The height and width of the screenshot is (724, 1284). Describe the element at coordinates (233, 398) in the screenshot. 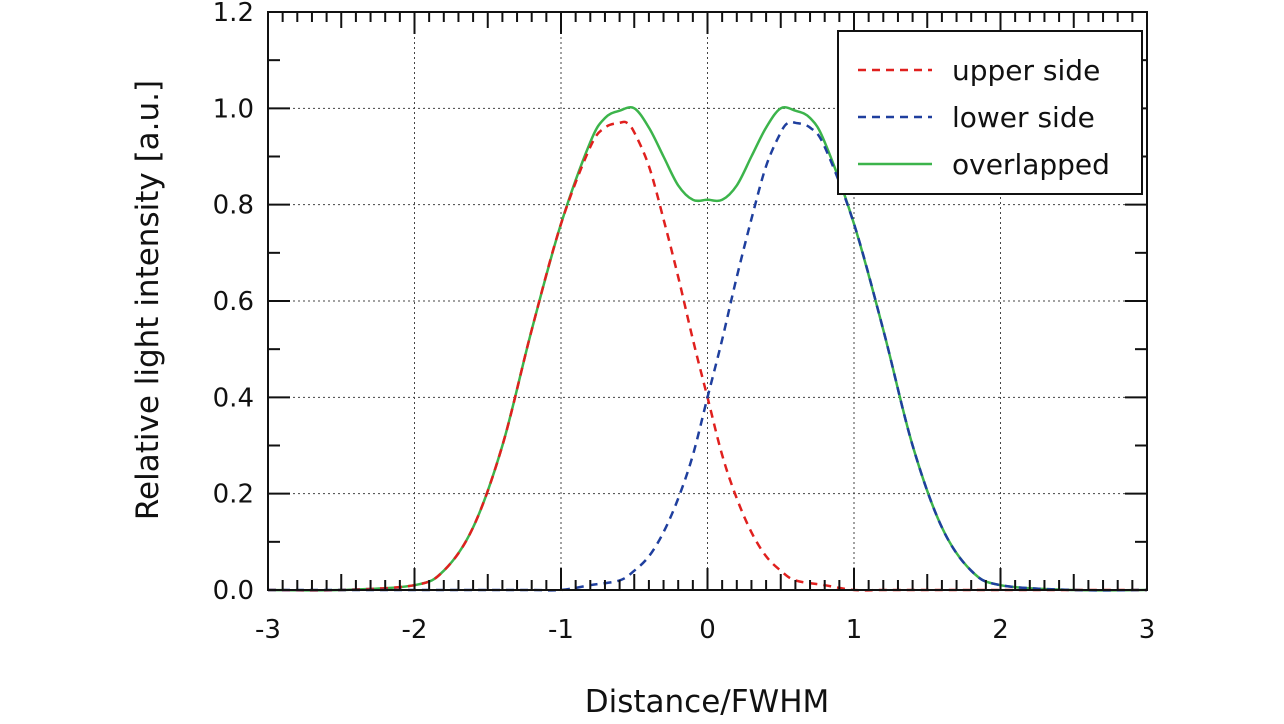

I see `y-tick-label: 0.4` at that location.